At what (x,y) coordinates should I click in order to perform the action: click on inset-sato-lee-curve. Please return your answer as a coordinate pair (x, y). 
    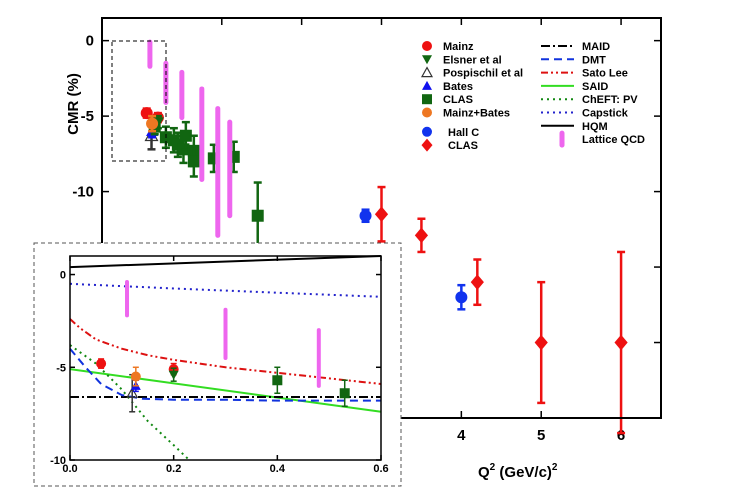
    Looking at the image, I should click on (225, 351).